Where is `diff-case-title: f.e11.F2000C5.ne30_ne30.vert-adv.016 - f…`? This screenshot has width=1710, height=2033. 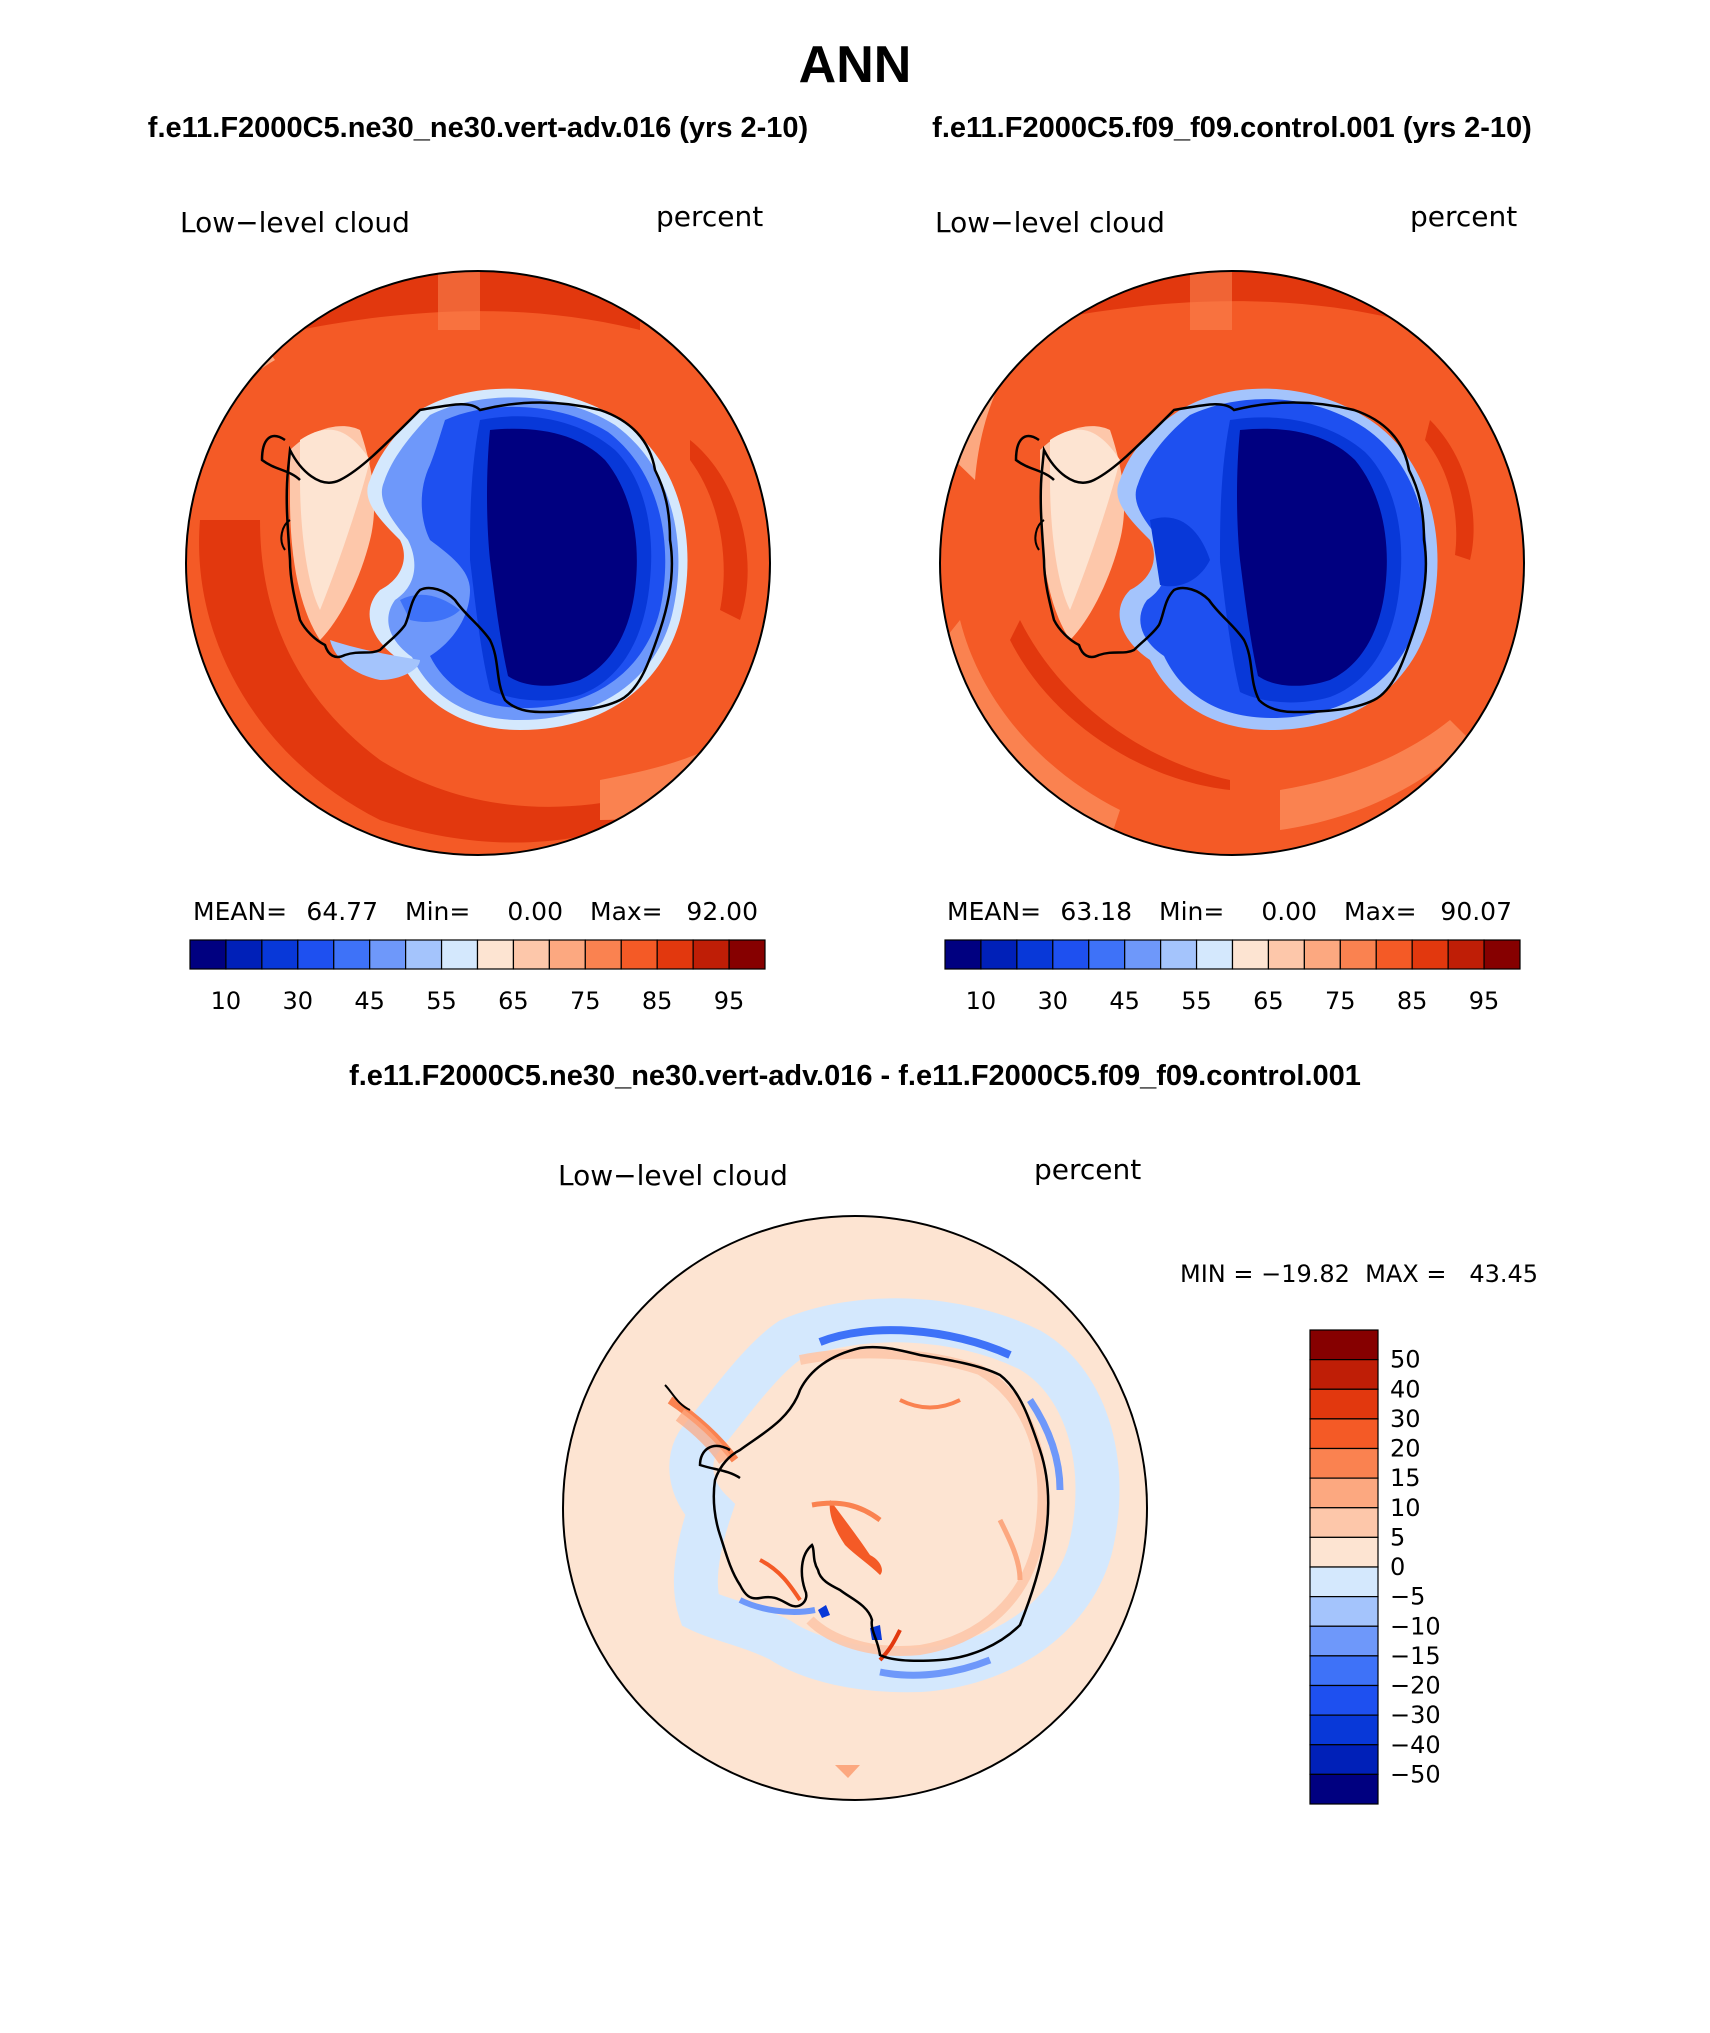 diff-case-title: f.e11.F2000C5.ne30_ne30.vert-adv.016 - f… is located at coordinates (855, 1076).